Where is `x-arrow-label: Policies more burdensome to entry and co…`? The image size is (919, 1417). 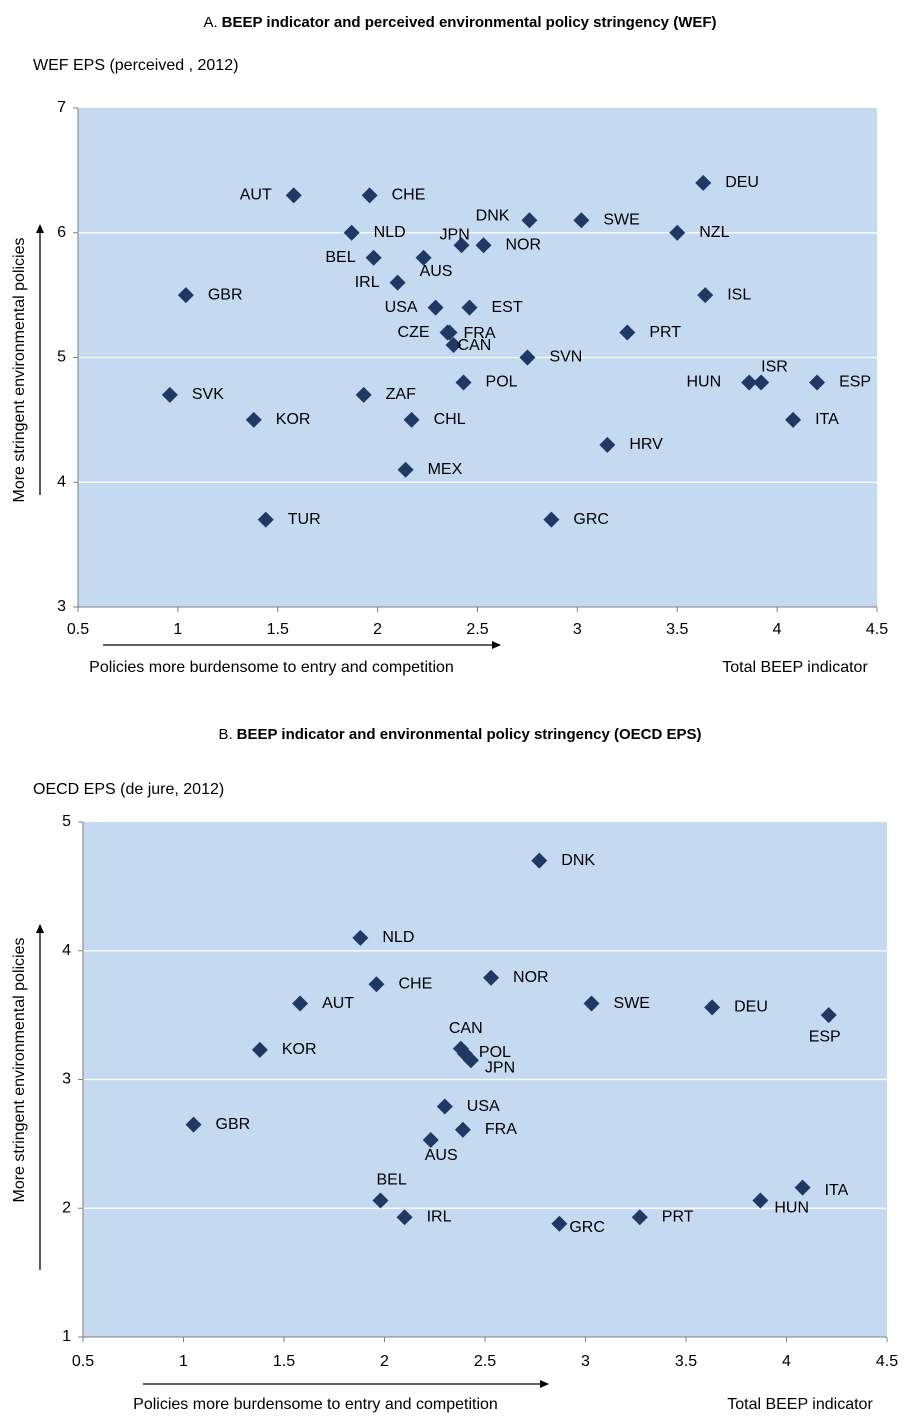 x-arrow-label: Policies more burdensome to entry and co… is located at coordinates (271, 667).